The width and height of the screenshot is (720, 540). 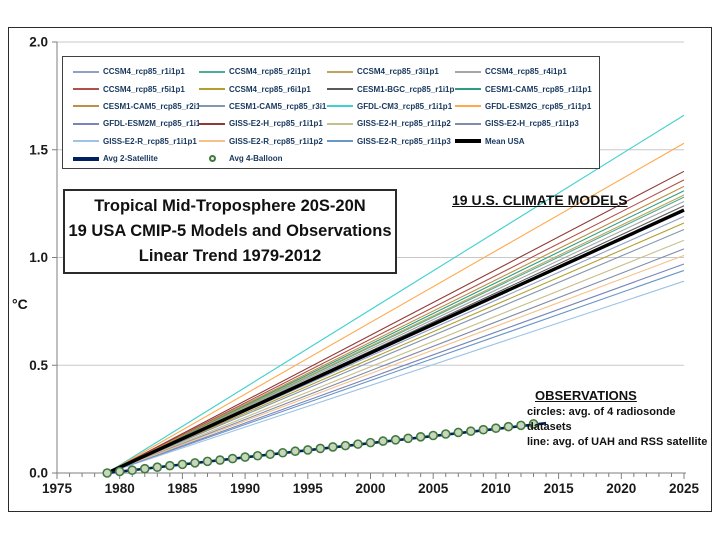 I want to click on legend-label: GISS-E2-H_rcp85_r1i1p1, so click(x=276, y=124).